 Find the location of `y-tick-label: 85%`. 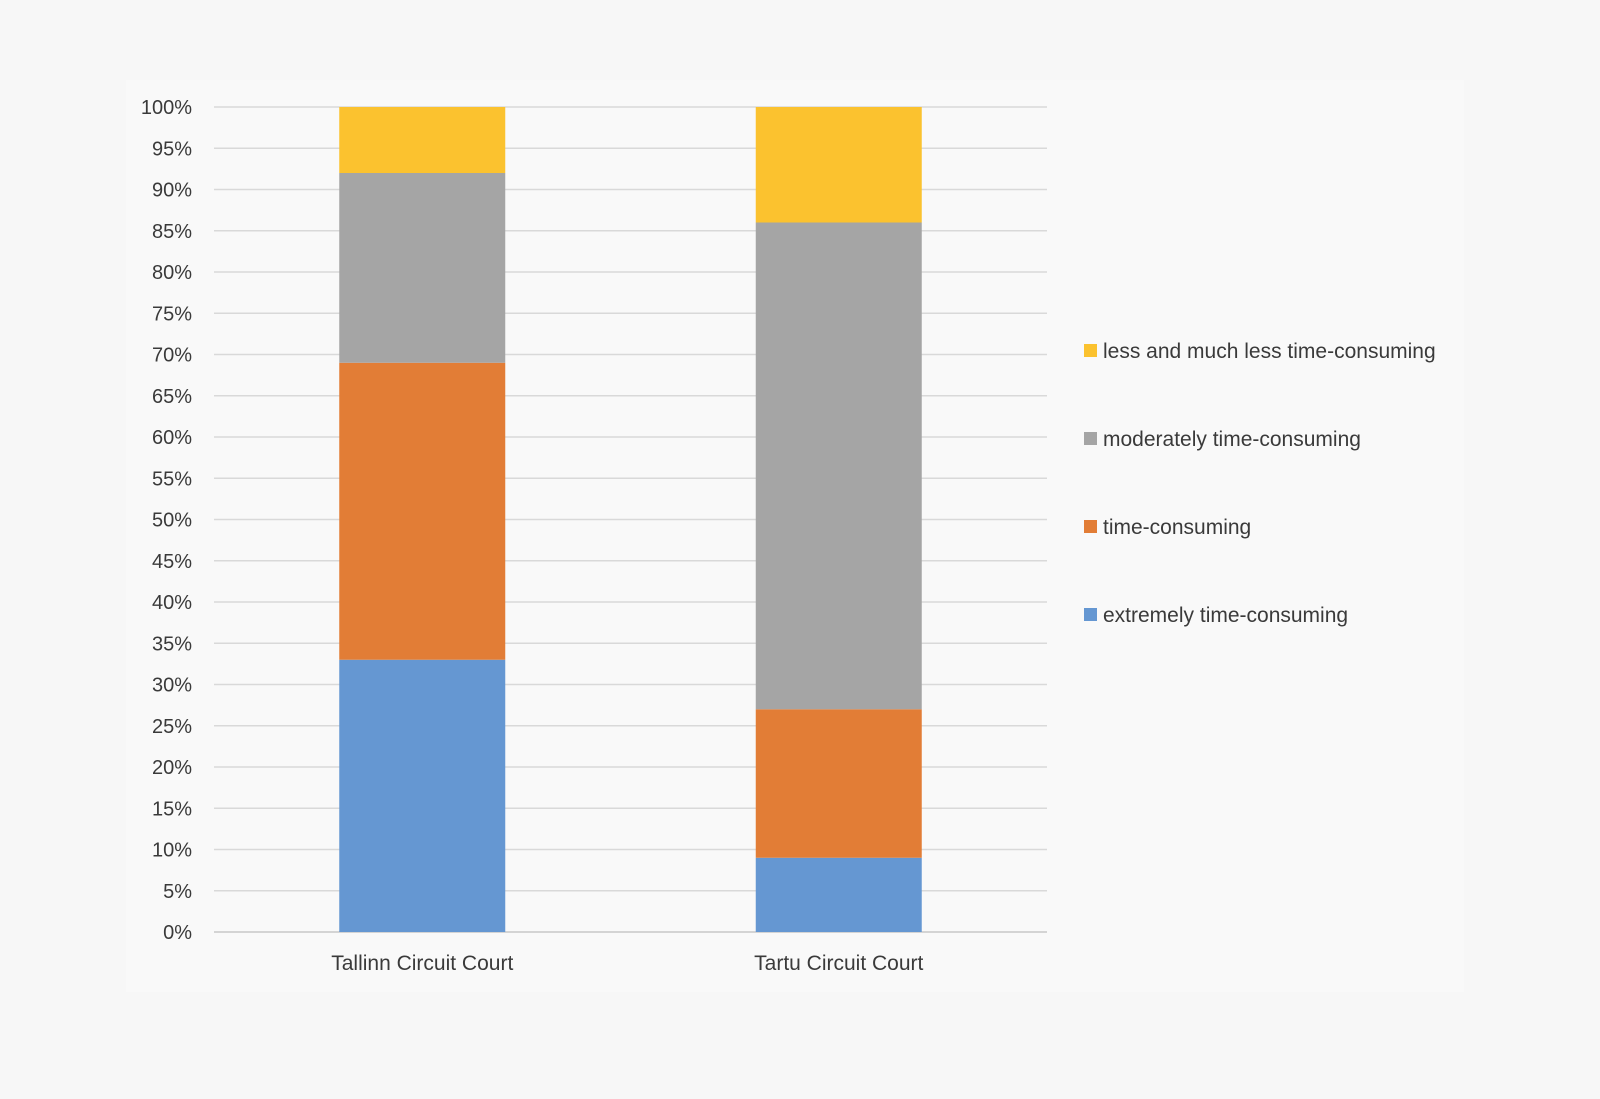

y-tick-label: 85% is located at coordinates (172, 232).